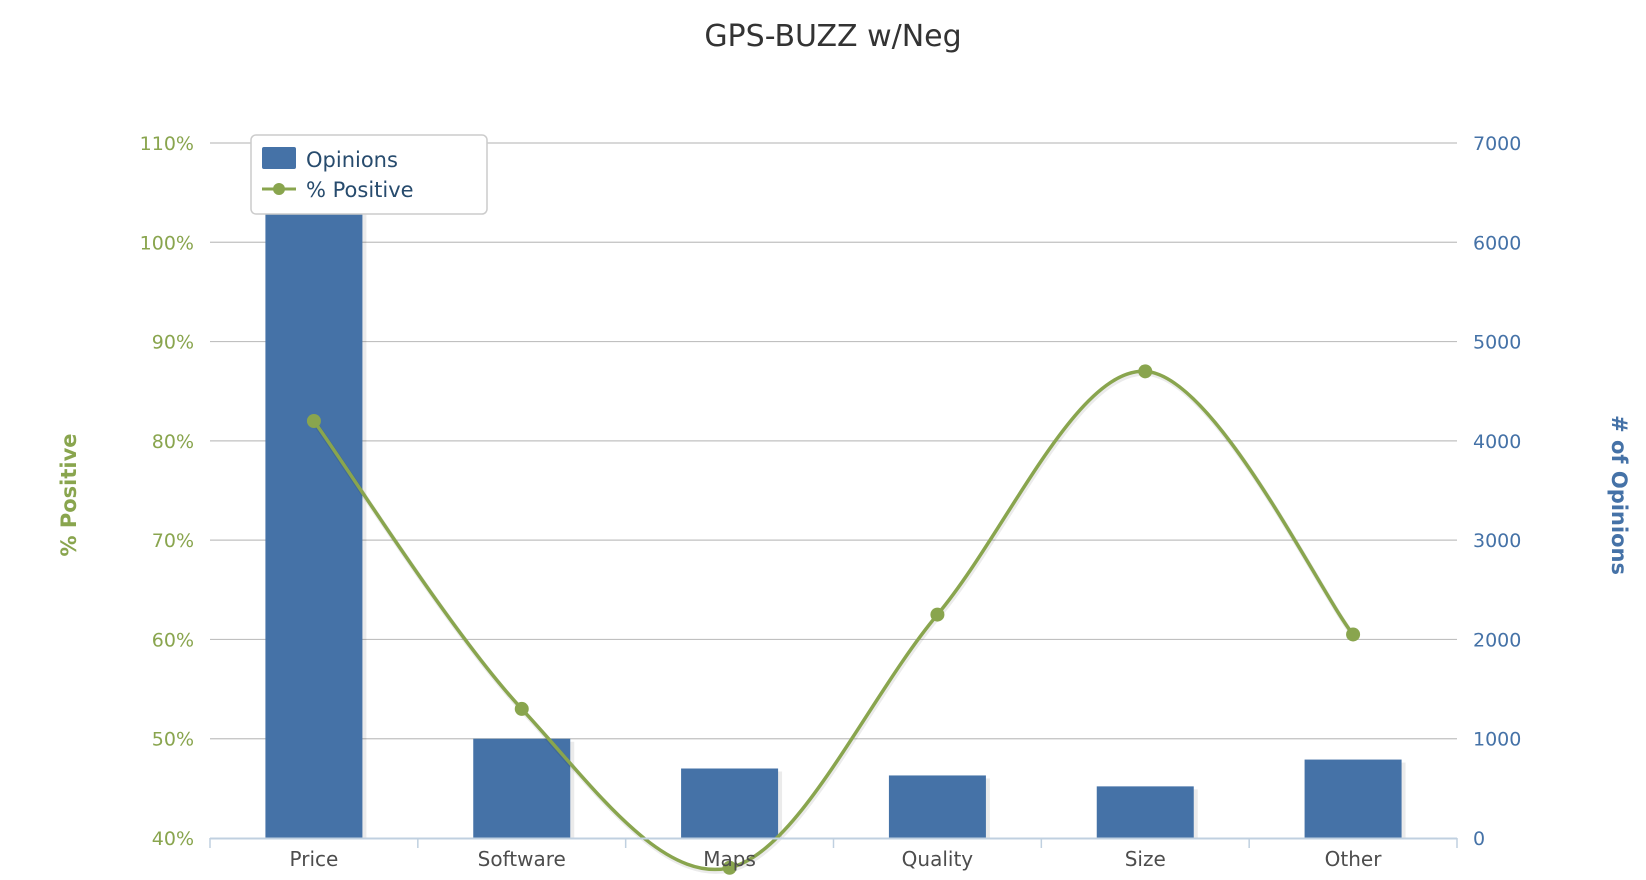 The width and height of the screenshot is (1646, 880). I want to click on left-tick-label: 110%, so click(167, 144).